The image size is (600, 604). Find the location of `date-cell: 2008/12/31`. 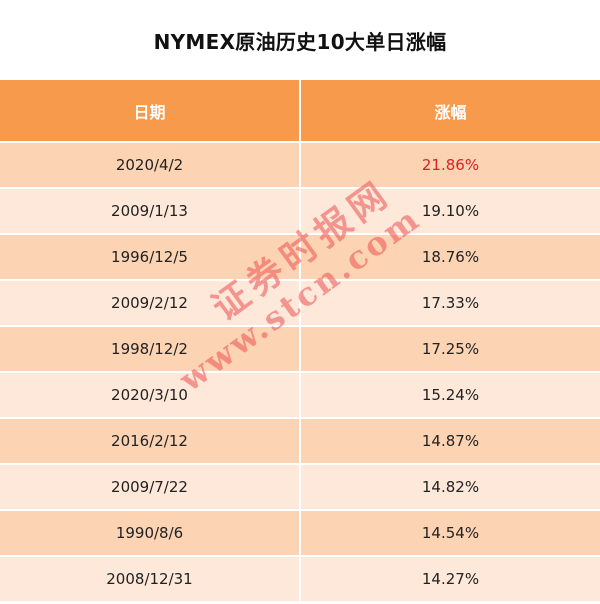

date-cell: 2008/12/31 is located at coordinates (149, 579).